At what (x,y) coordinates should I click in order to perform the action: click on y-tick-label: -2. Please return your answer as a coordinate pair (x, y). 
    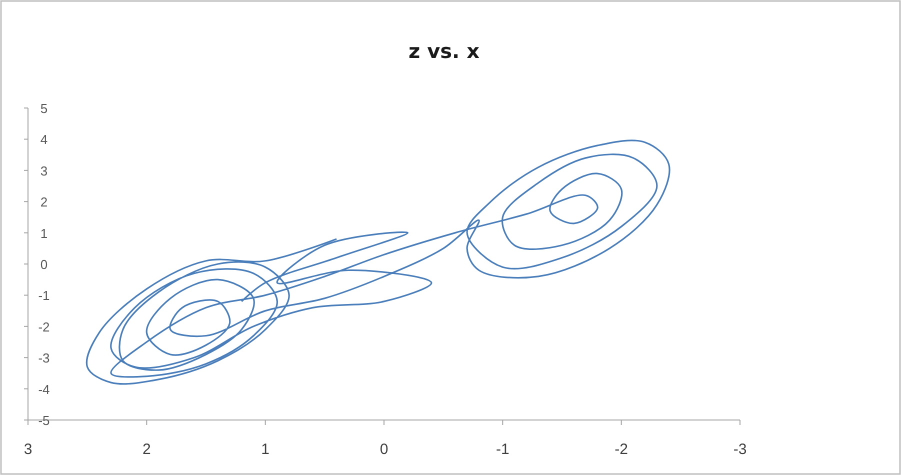
    Looking at the image, I should click on (44, 326).